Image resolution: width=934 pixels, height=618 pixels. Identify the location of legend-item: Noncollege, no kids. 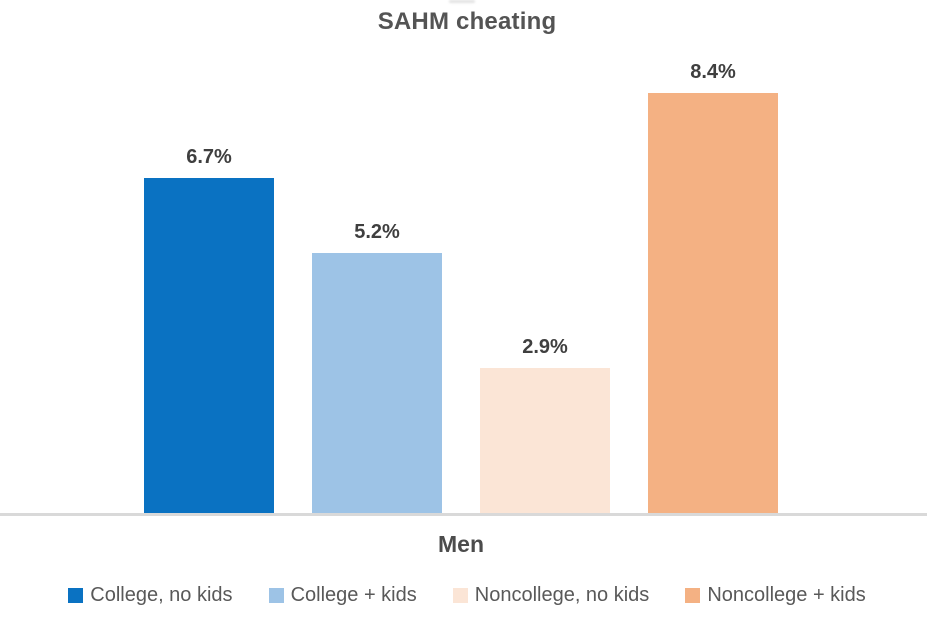
(551, 595).